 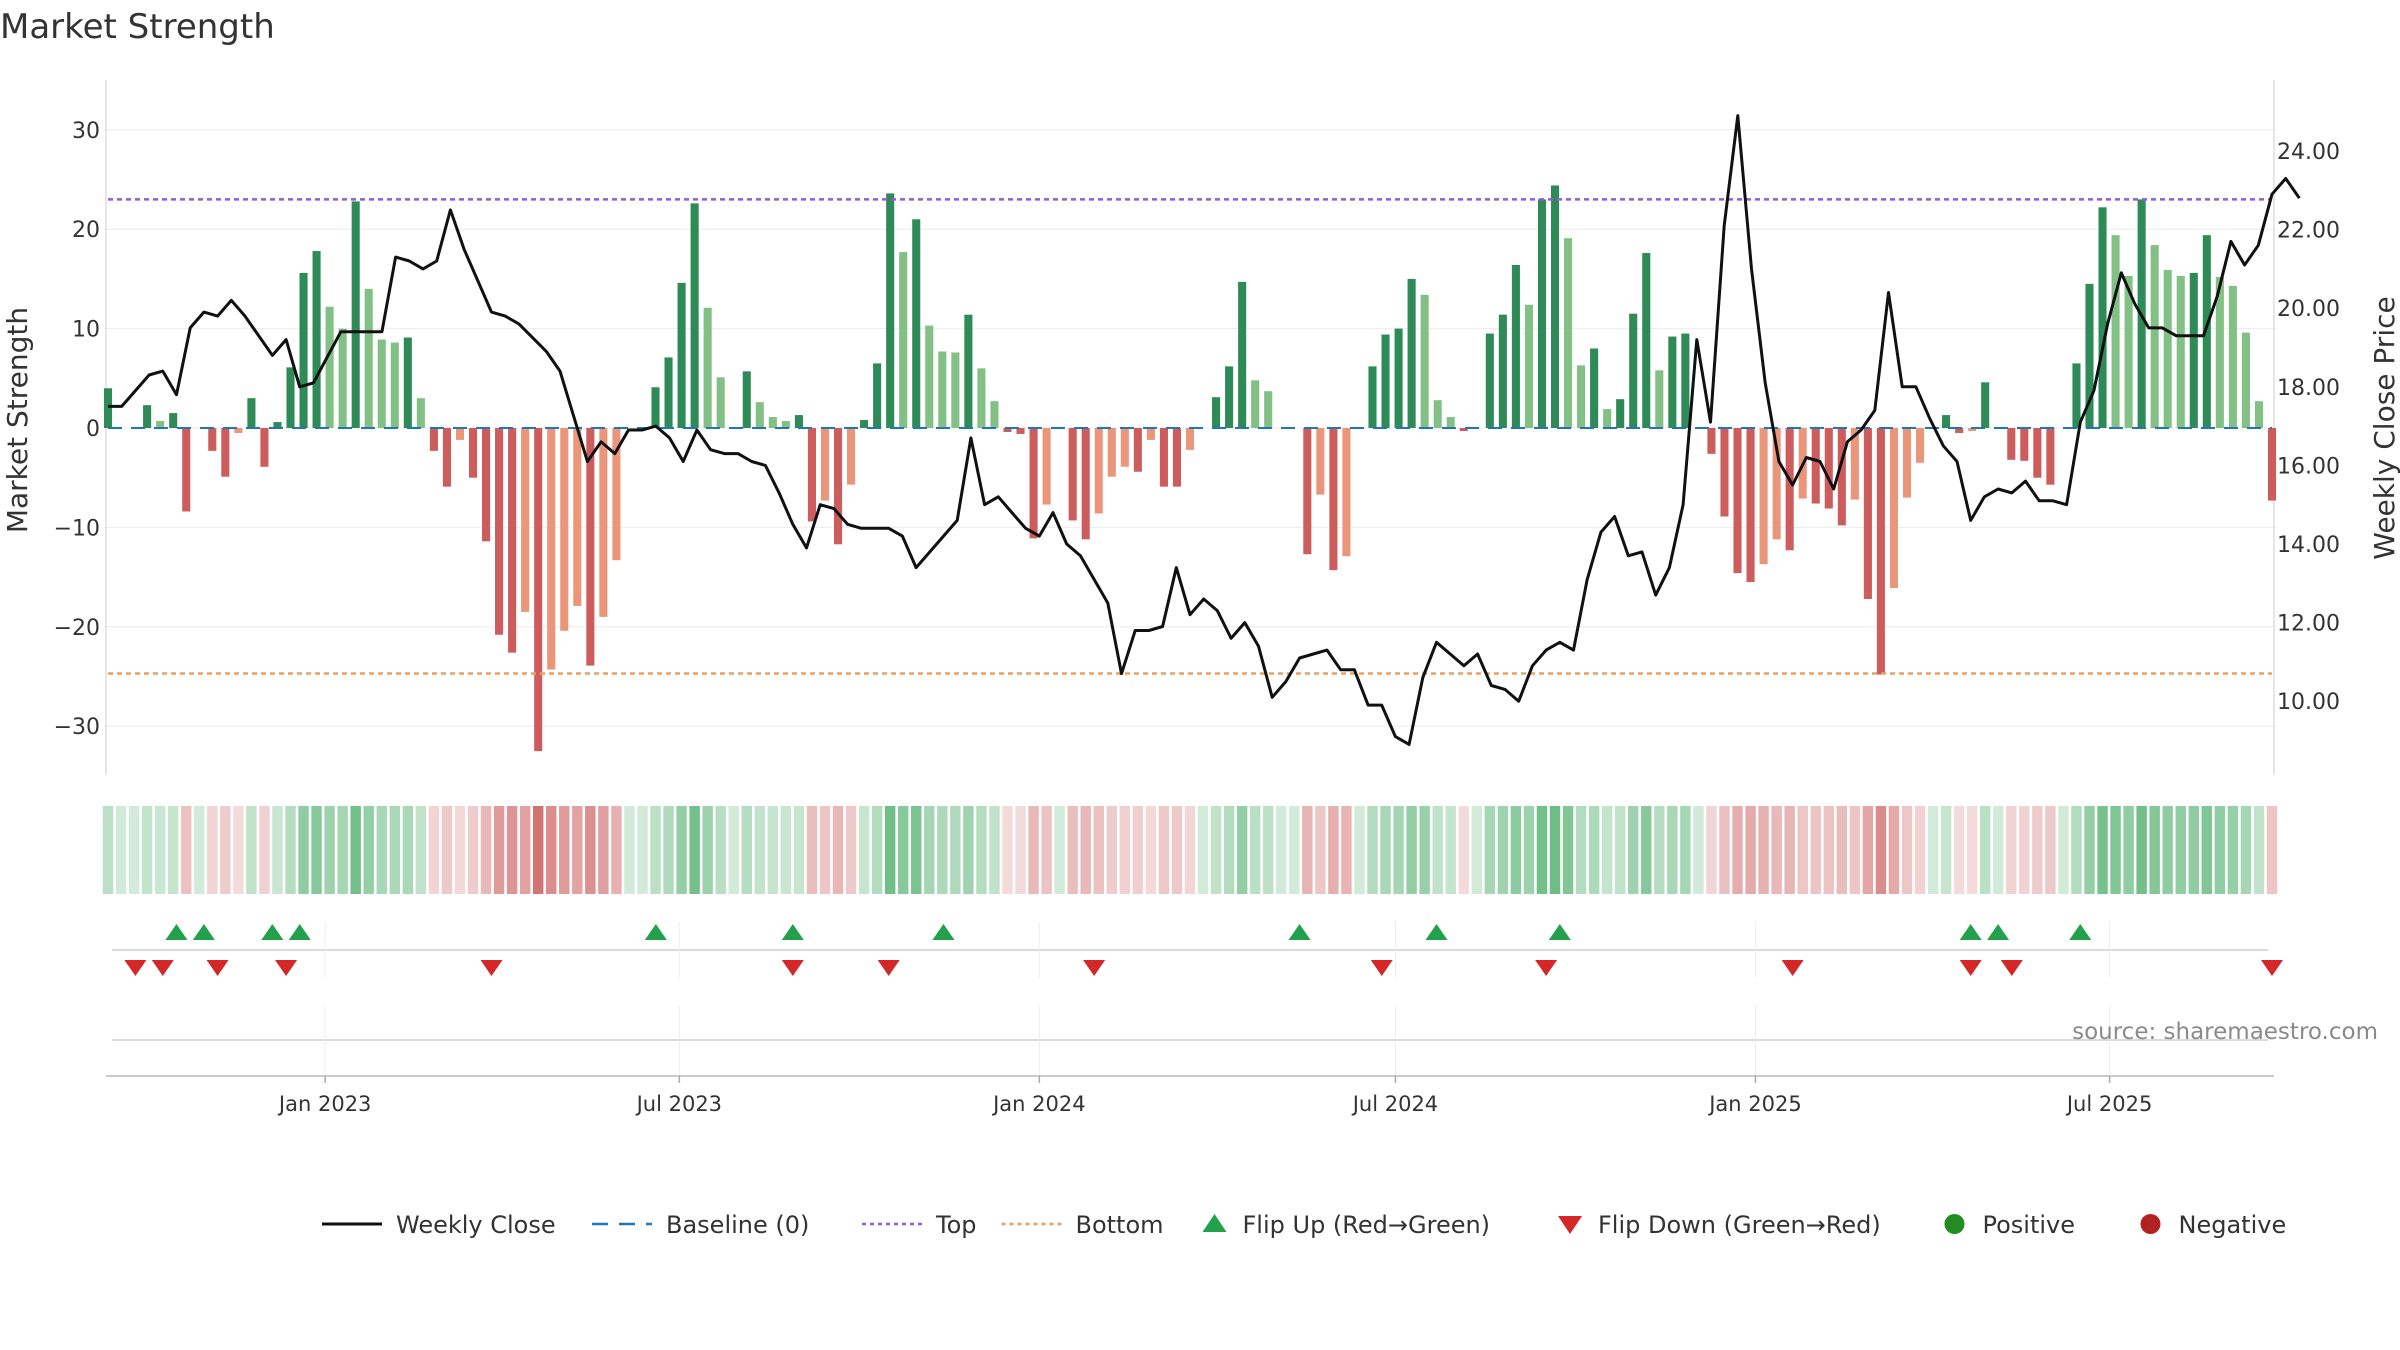 I want to click on right-axis: 24.00 22.00 20.00 18.00 16.00 14.00 12.00 10.00, so click(x=2308, y=427).